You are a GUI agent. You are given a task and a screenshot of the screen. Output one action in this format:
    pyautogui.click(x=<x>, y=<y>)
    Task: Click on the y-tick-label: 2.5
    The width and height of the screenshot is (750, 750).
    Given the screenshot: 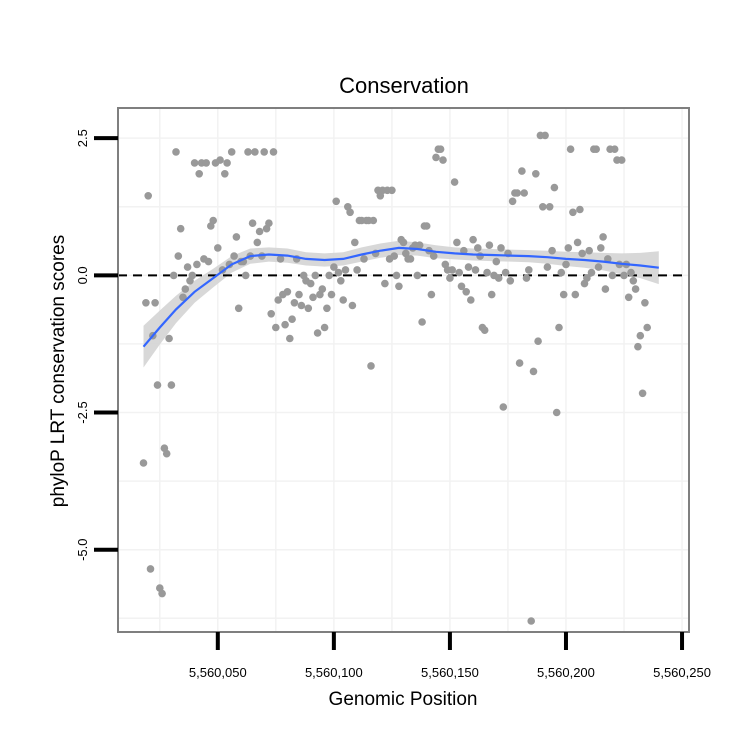 What is the action you would take?
    pyautogui.click(x=82, y=138)
    